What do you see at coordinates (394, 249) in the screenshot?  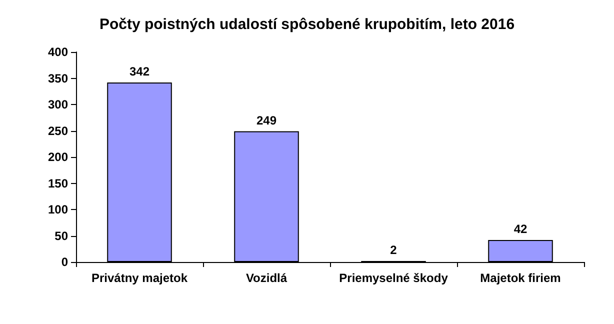 I see `data-label: 2` at bounding box center [394, 249].